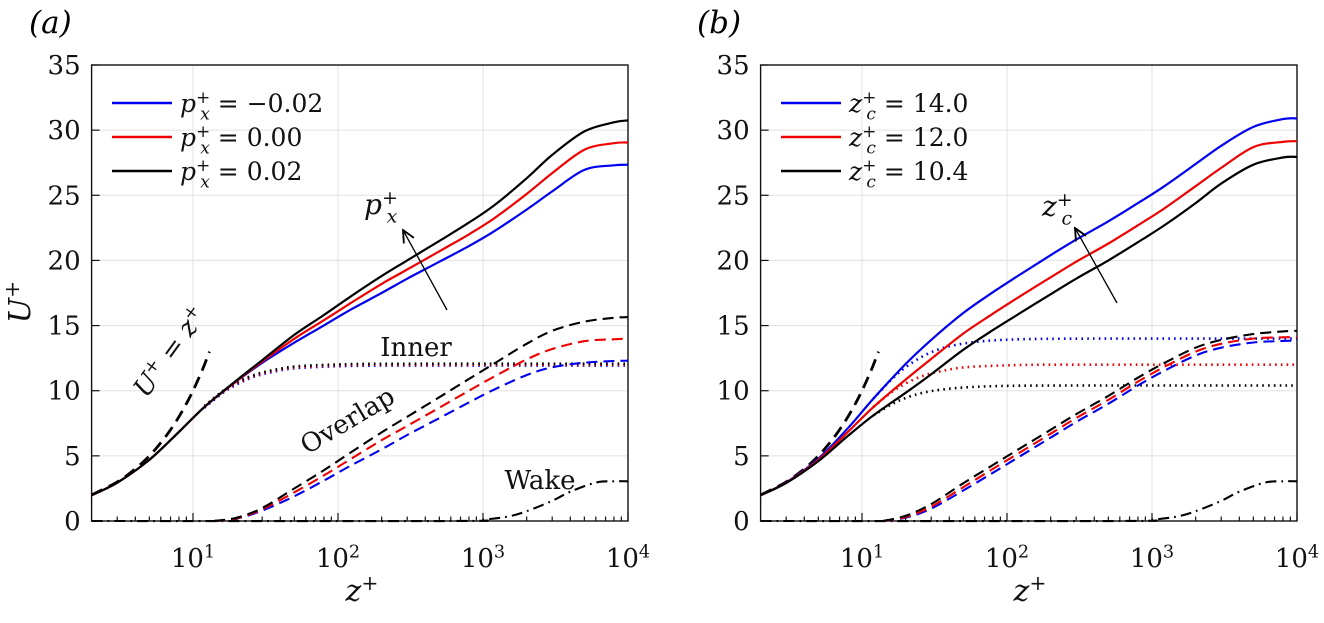 This screenshot has width=1324, height=623. What do you see at coordinates (416, 348) in the screenshot?
I see `panel-a-annotation: Inner` at bounding box center [416, 348].